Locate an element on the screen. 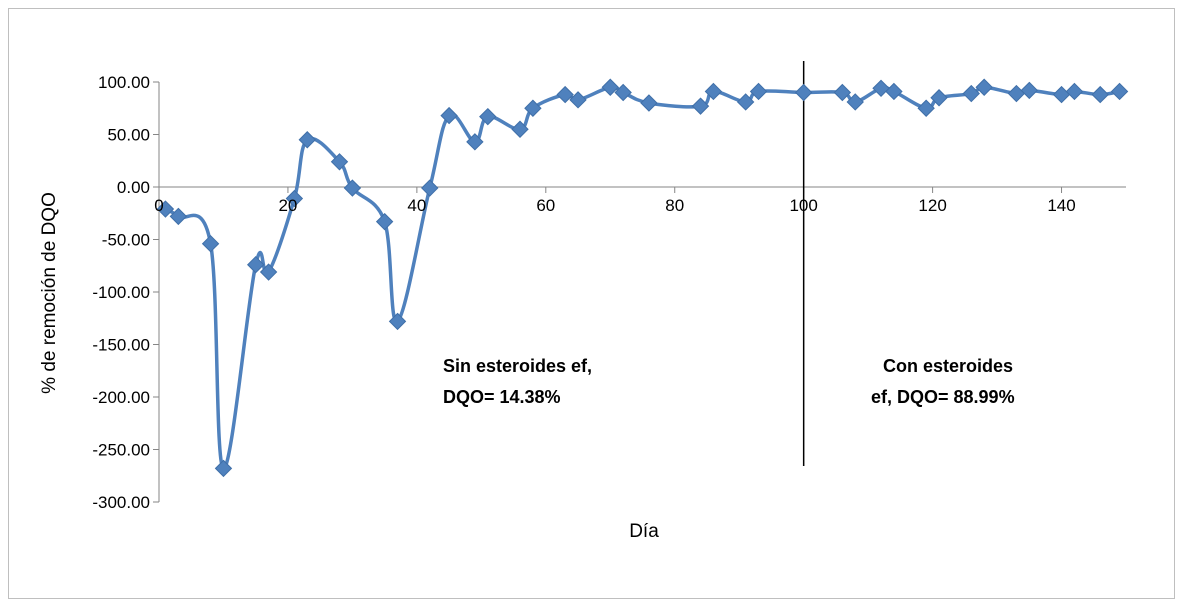 The width and height of the screenshot is (1183, 607). annotation-con-esteroides-line-2: ef, DQO= 88.99% is located at coordinates (943, 397).